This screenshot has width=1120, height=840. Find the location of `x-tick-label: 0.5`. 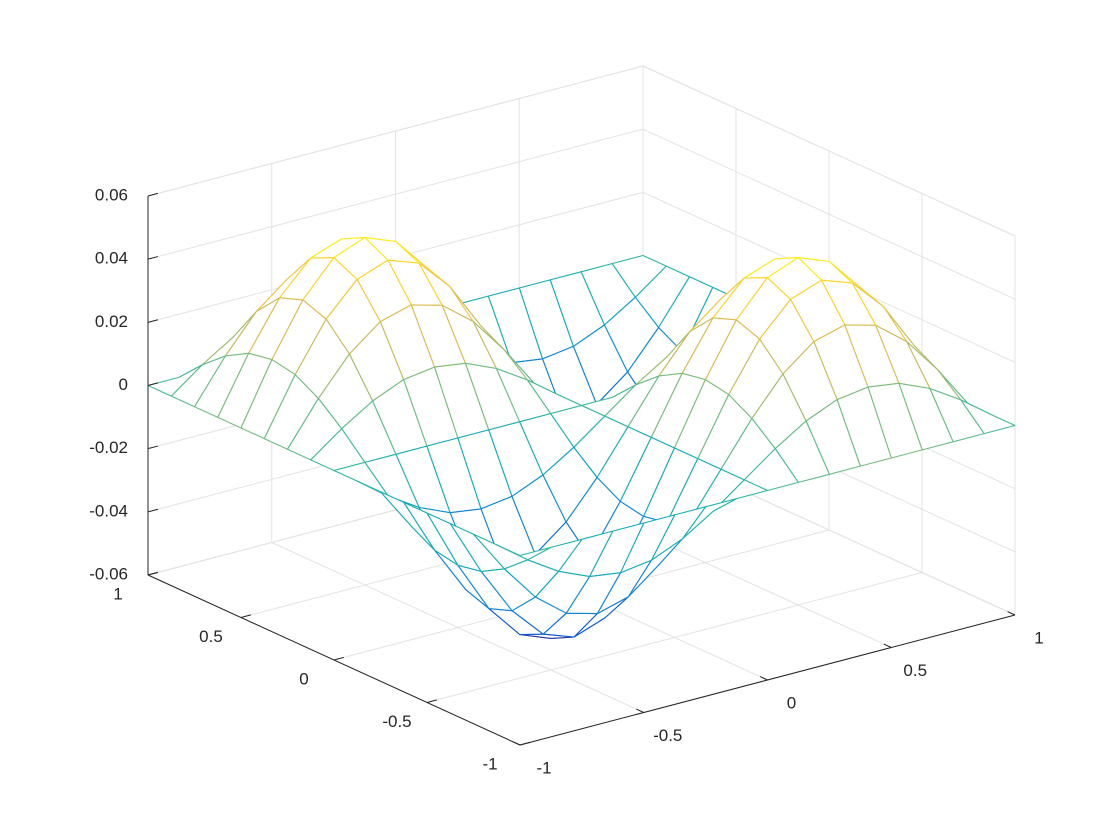

x-tick-label: 0.5 is located at coordinates (915, 670).